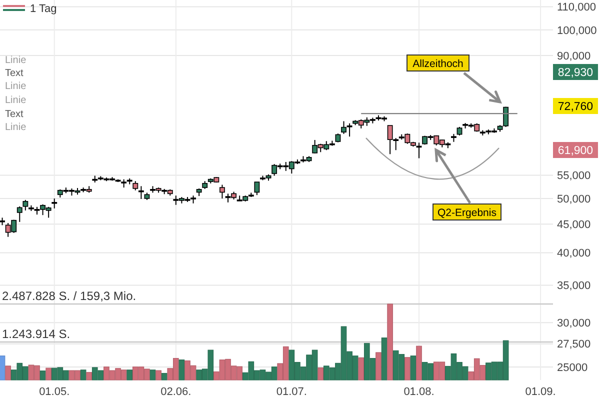 Image resolution: width=599 pixels, height=400 pixels. Describe the element at coordinates (574, 324) in the screenshot. I see `y-tick-label: 30,000` at that location.